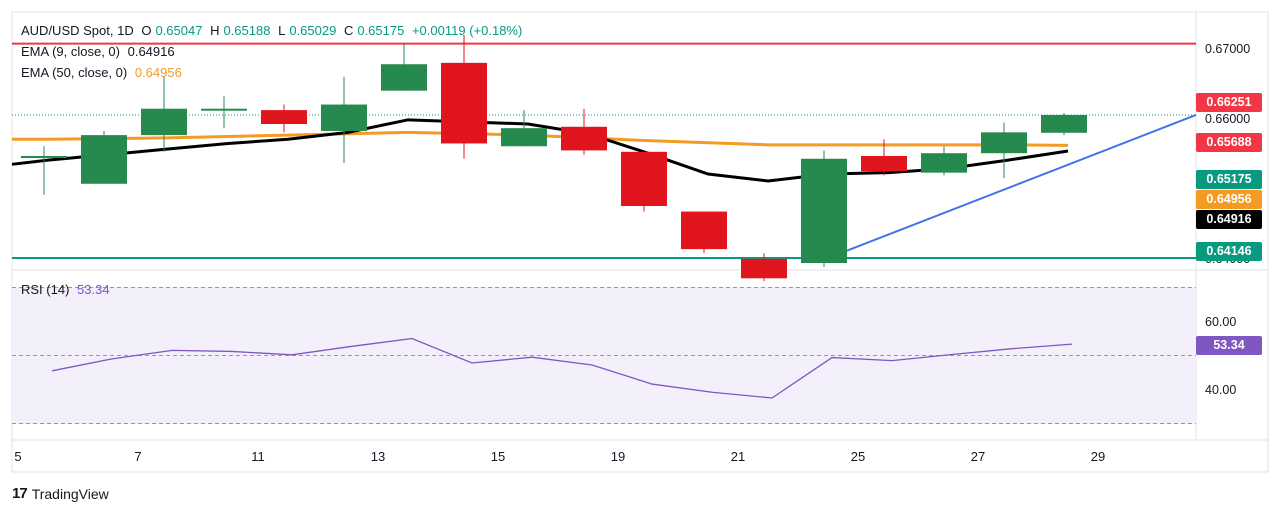  What do you see at coordinates (70, 51) in the screenshot?
I see `ema9-label: EMA (9, close, 0)` at bounding box center [70, 51].